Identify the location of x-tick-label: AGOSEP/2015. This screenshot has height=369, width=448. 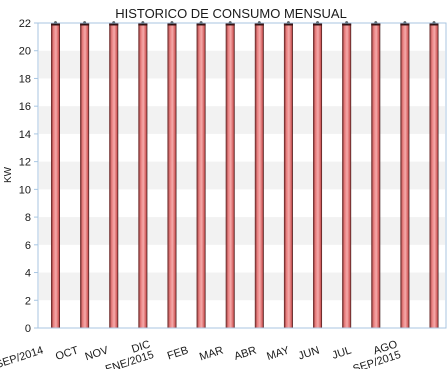
(375, 353).